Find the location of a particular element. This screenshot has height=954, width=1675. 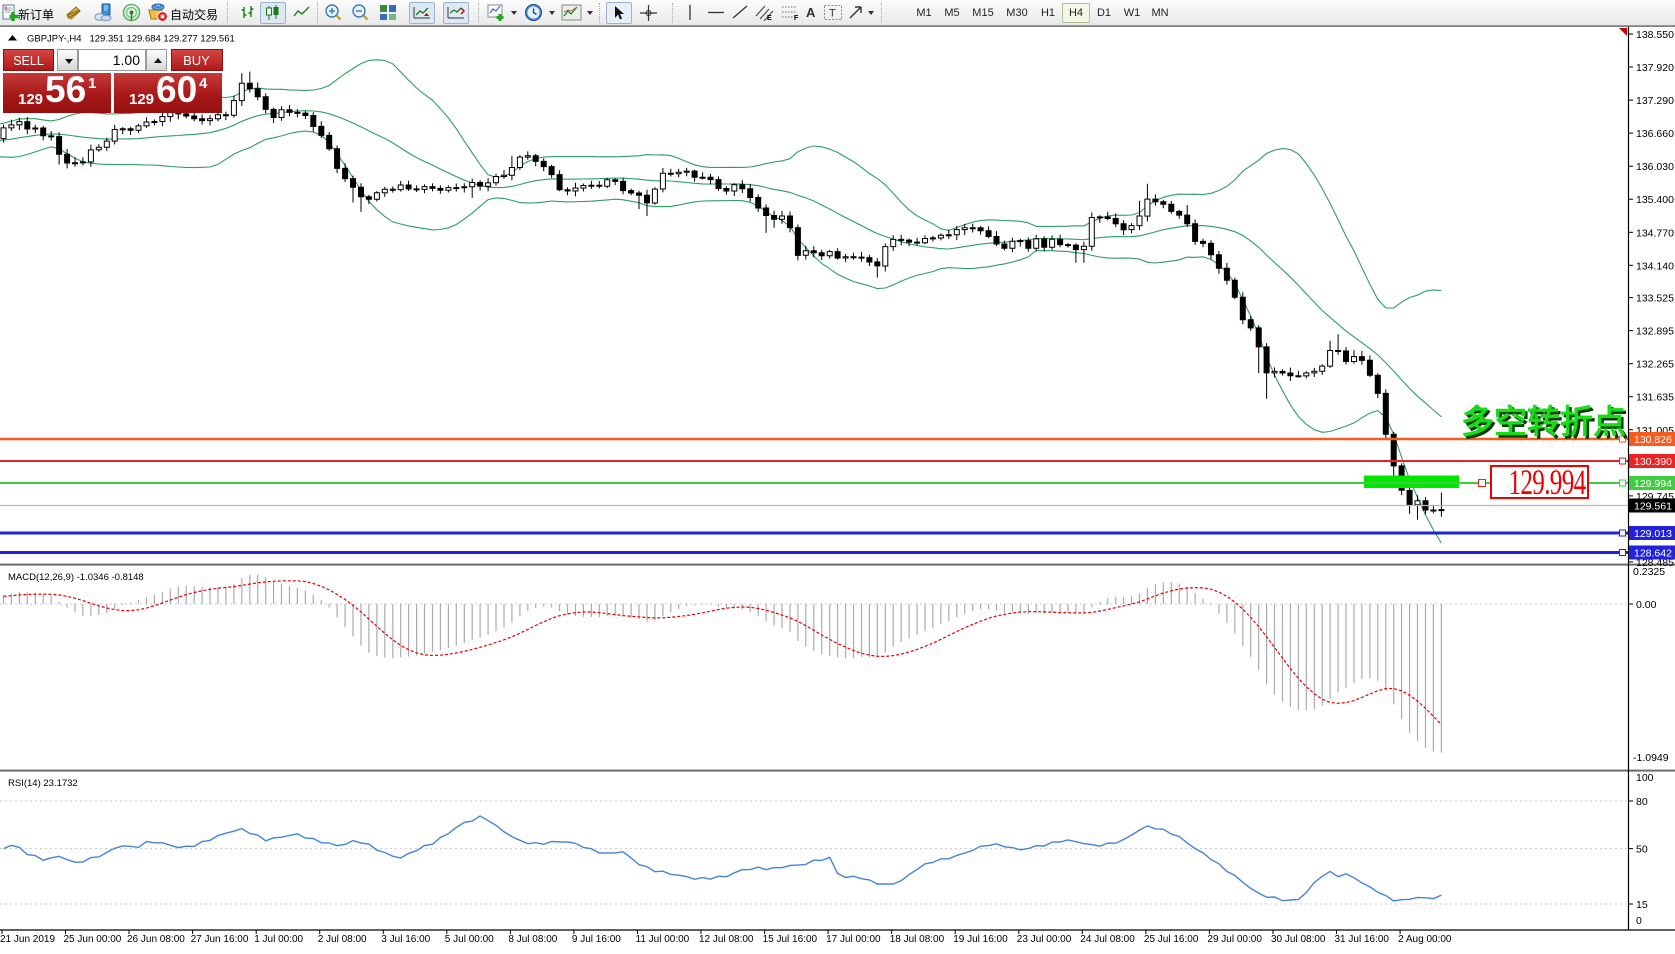

svg-text: 130.390 is located at coordinates (1653, 462).